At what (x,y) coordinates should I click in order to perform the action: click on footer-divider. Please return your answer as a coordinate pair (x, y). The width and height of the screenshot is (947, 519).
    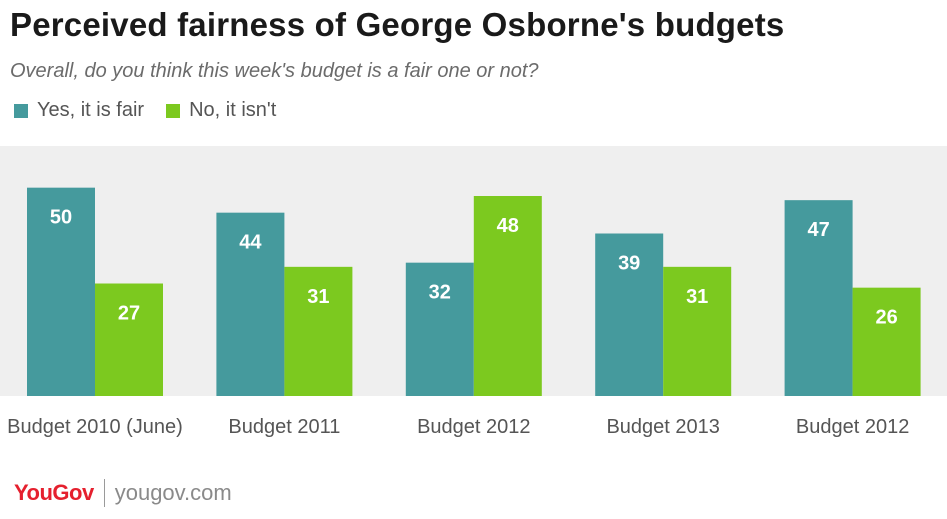
    Looking at the image, I should click on (104, 493).